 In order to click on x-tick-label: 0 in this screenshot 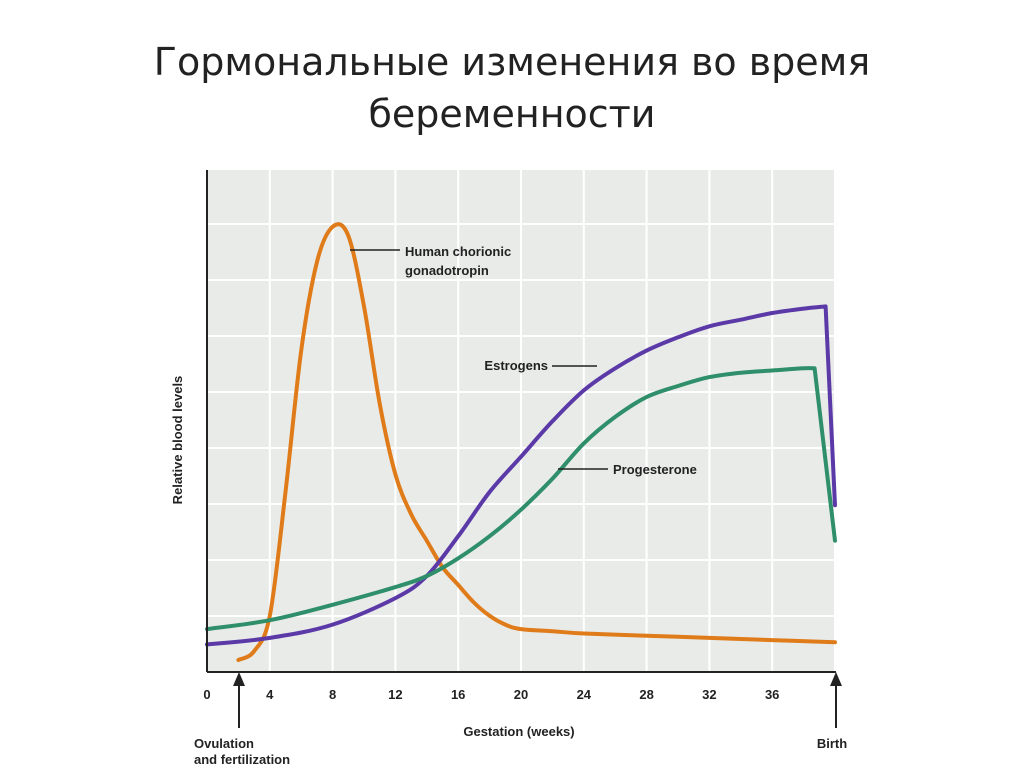, I will do `click(206, 694)`.